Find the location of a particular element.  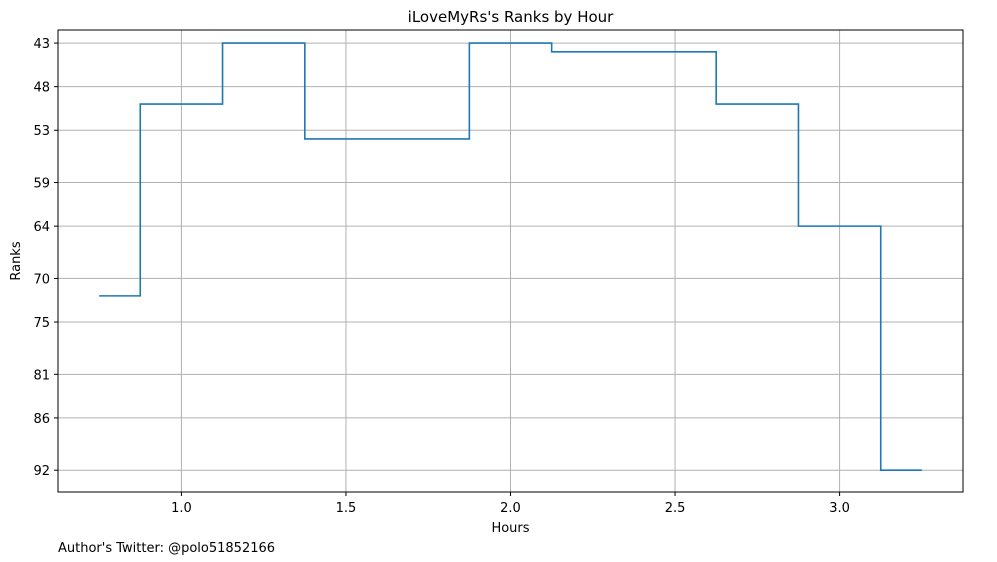

y-axis-label: Ranks is located at coordinates (16, 260).